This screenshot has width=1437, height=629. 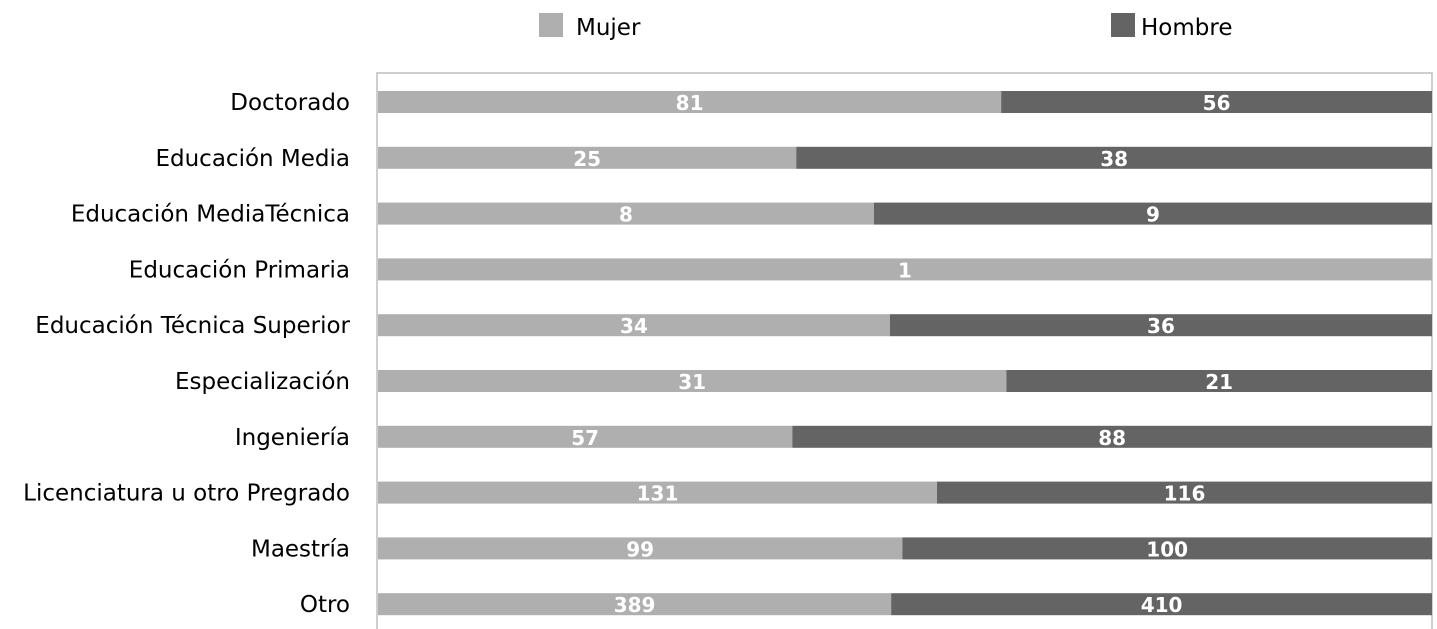 What do you see at coordinates (292, 438) in the screenshot?
I see `category-label-ingenieria: Ingeniería` at bounding box center [292, 438].